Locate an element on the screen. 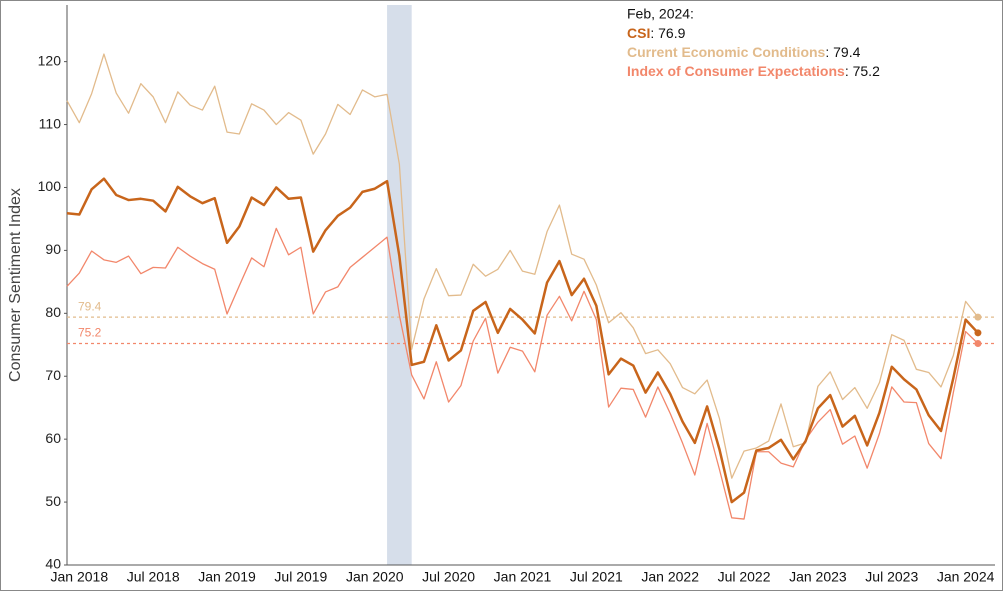 The height and width of the screenshot is (591, 1003). y-tick-label: 100 is located at coordinates (50, 186).